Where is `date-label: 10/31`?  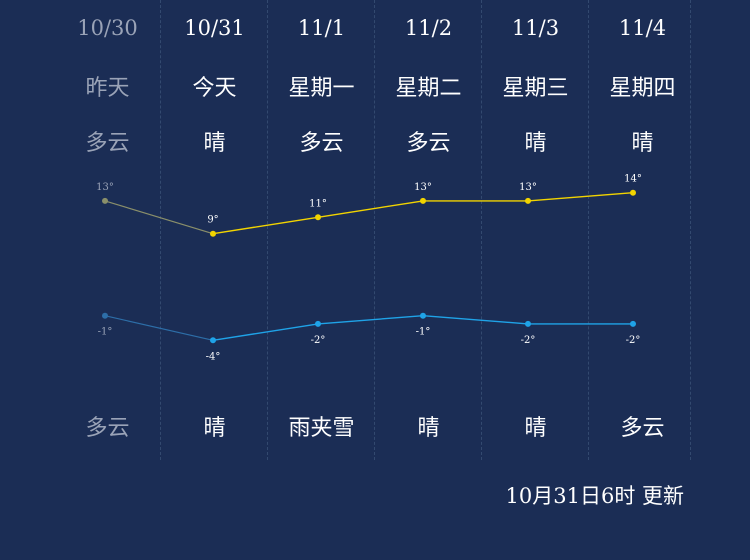 date-label: 10/31 is located at coordinates (214, 28).